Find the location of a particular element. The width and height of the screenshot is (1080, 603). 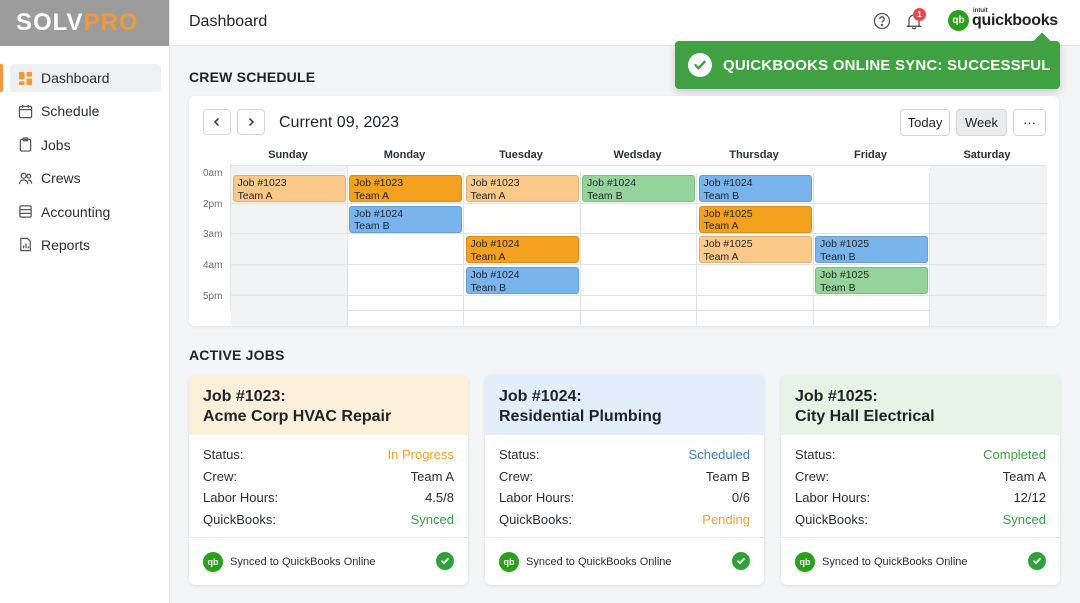

brand-logo: SOLV PRO is located at coordinates (84, 23).